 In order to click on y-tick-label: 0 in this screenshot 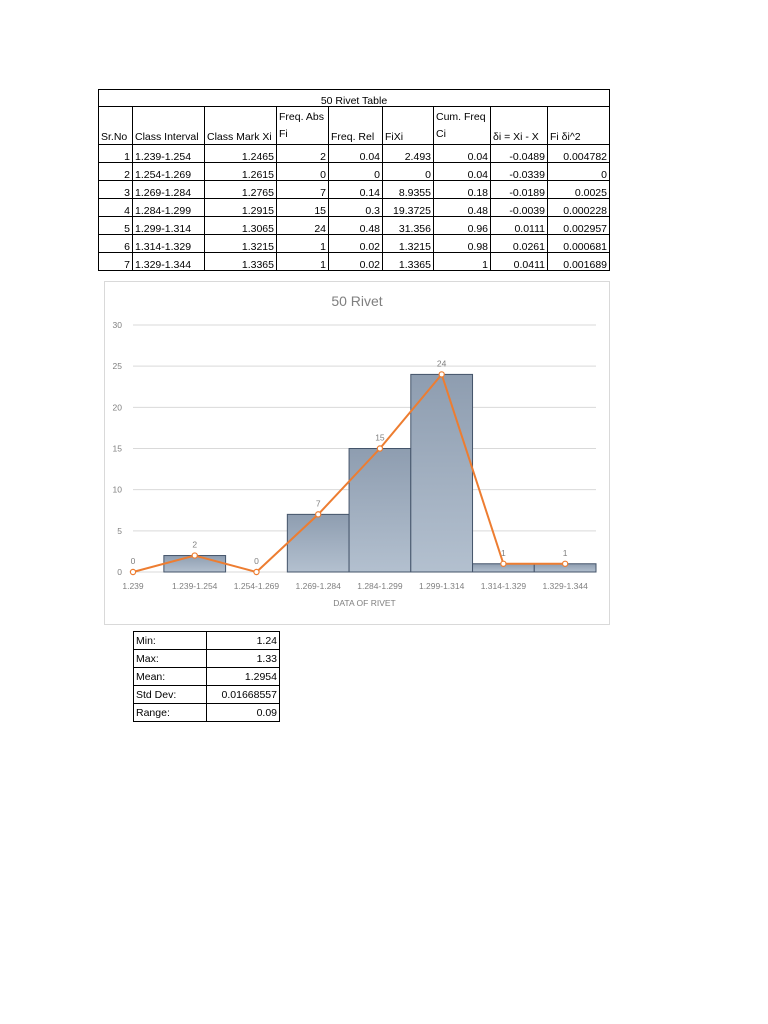, I will do `click(119, 572)`.